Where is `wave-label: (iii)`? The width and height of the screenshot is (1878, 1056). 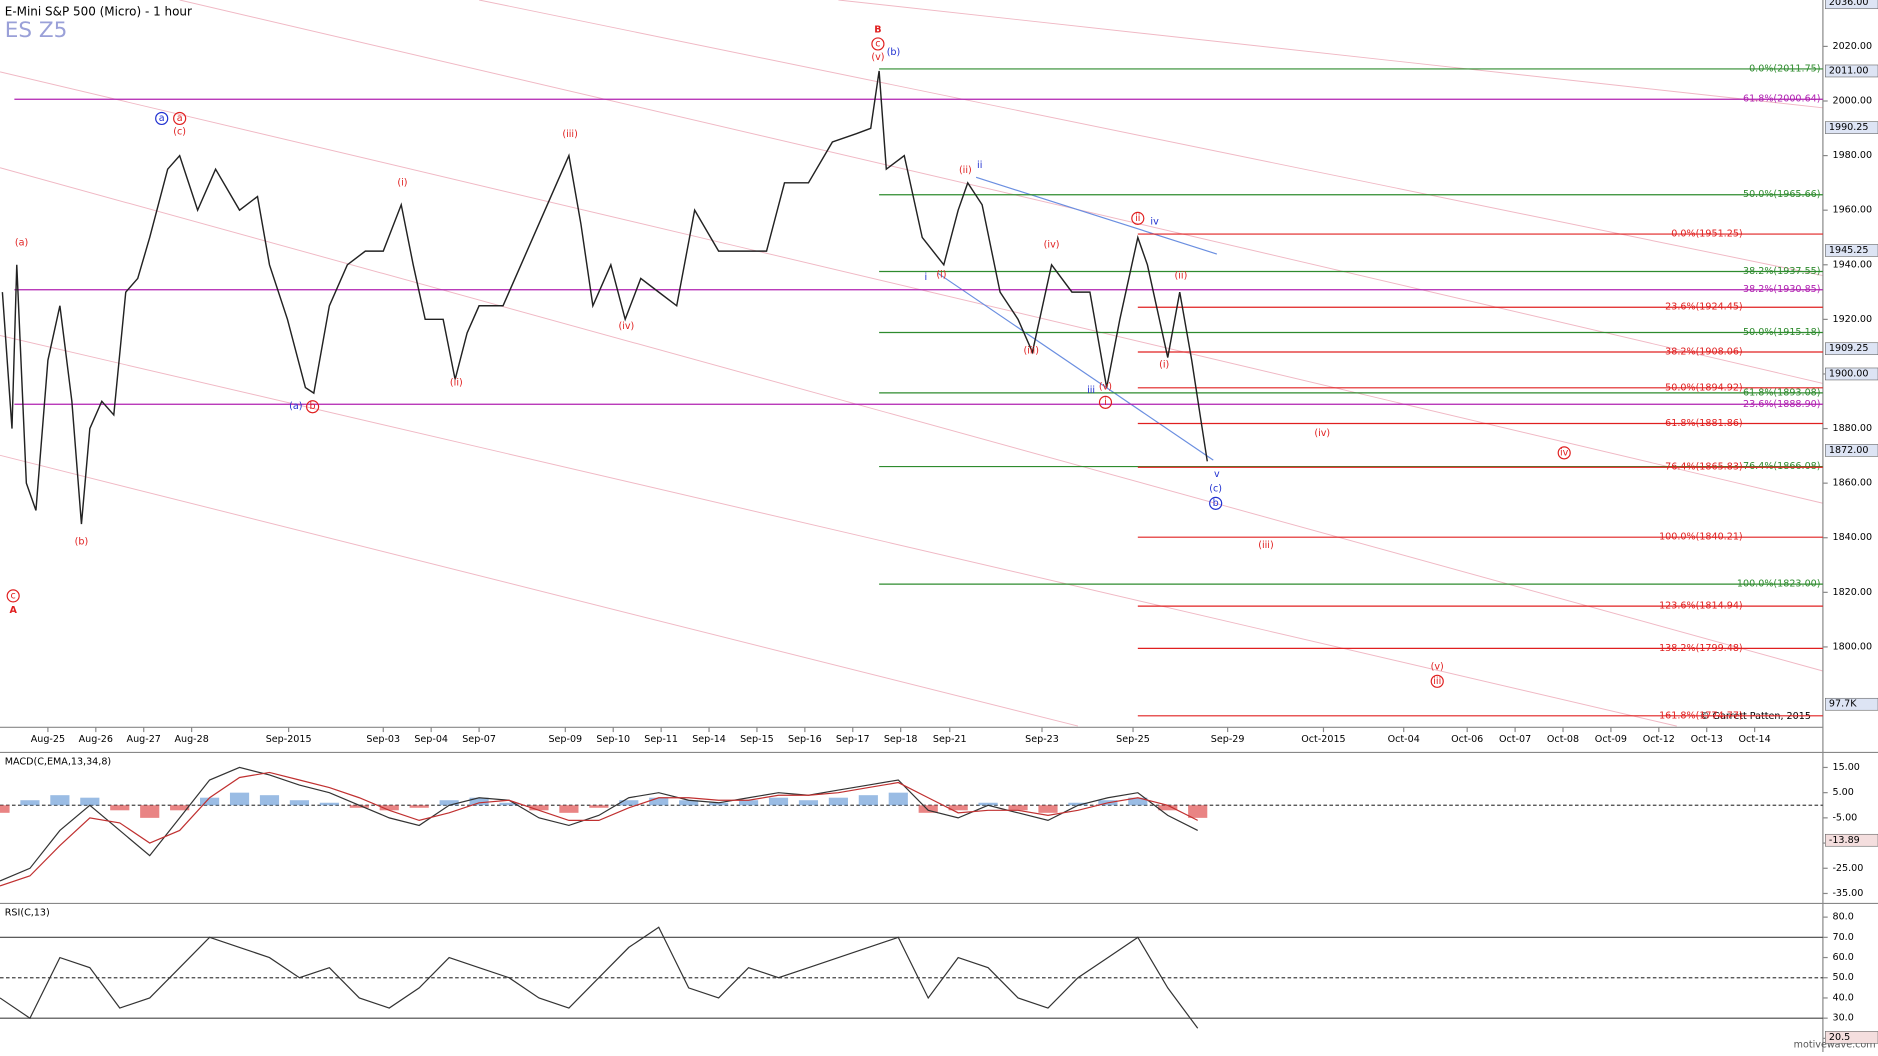
wave-label: (iii) is located at coordinates (569, 134).